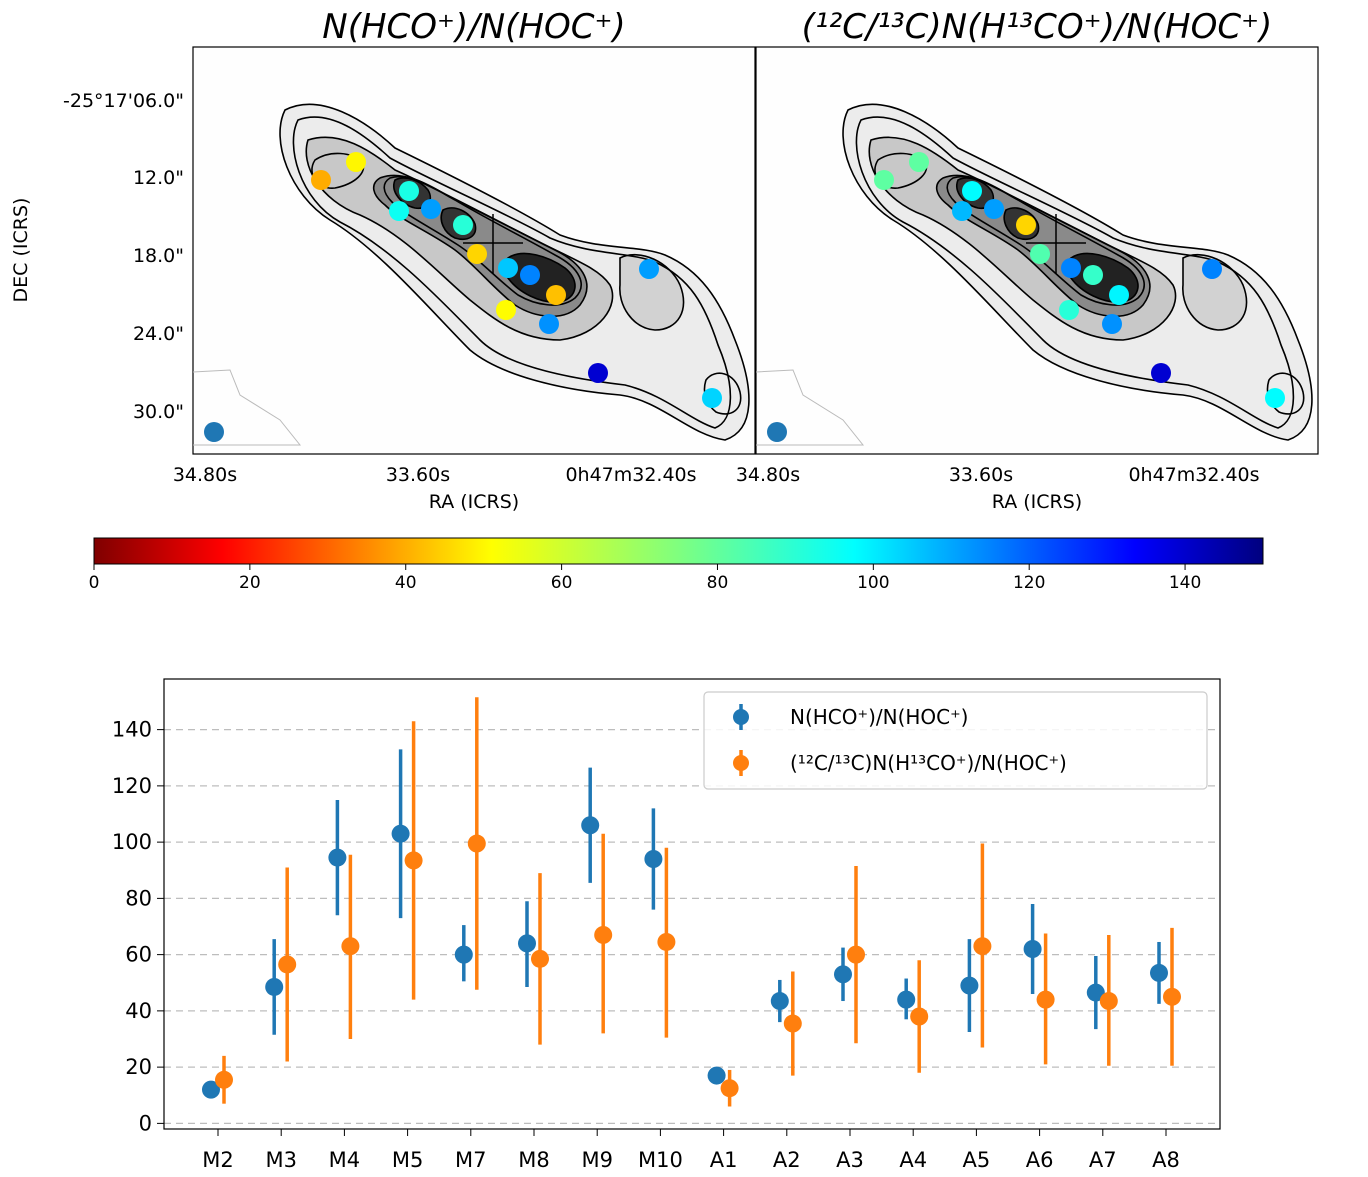 The height and width of the screenshot is (1177, 1368). What do you see at coordinates (145, 1123) in the screenshot?
I see `y-tick-label: 0` at bounding box center [145, 1123].